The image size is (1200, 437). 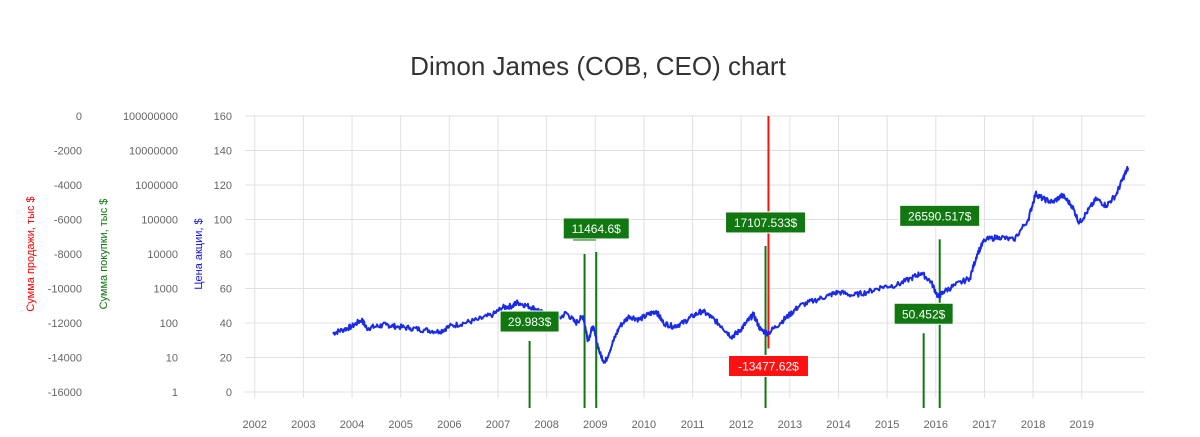 What do you see at coordinates (303, 425) in the screenshot?
I see `x-tick-label: 2003` at bounding box center [303, 425].